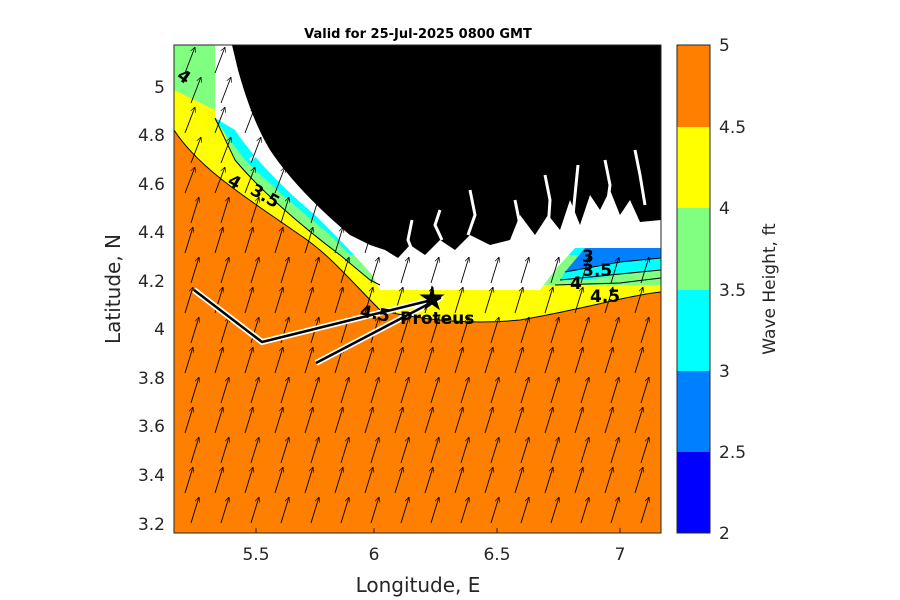 The height and width of the screenshot is (600, 900). I want to click on station-label: Proteus, so click(437, 319).